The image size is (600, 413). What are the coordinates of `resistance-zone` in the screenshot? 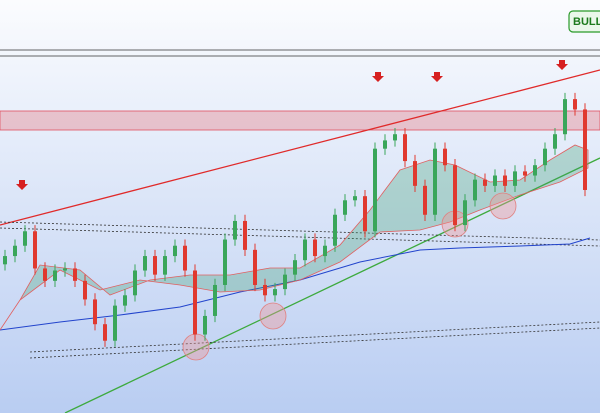 It's located at (300, 120).